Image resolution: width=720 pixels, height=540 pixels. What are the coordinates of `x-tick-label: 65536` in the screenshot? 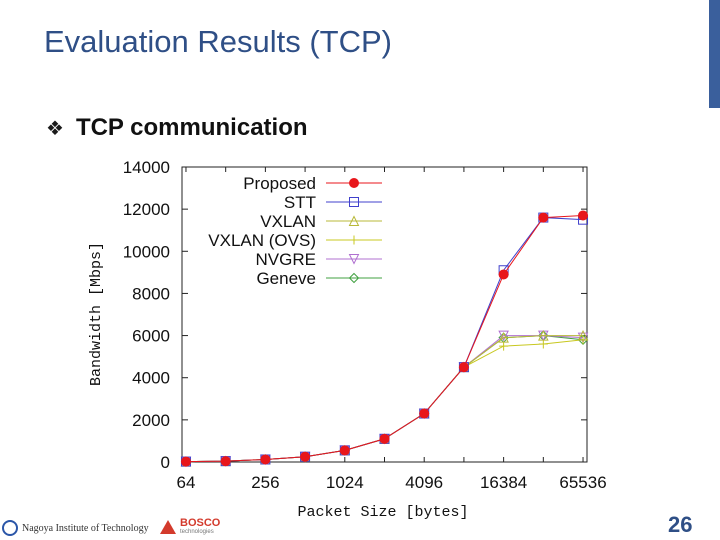 It's located at (582, 482).